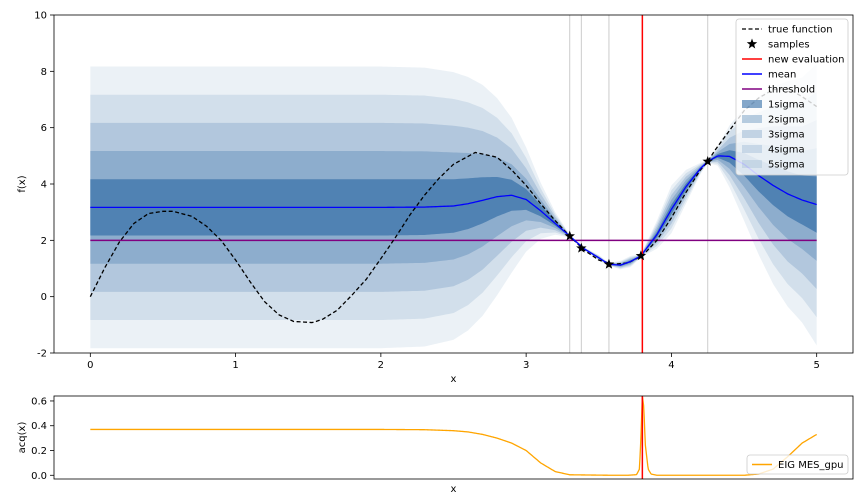 This screenshot has width=864, height=504. Describe the element at coordinates (671, 365) in the screenshot. I see `x-tick-label: 4` at that location.